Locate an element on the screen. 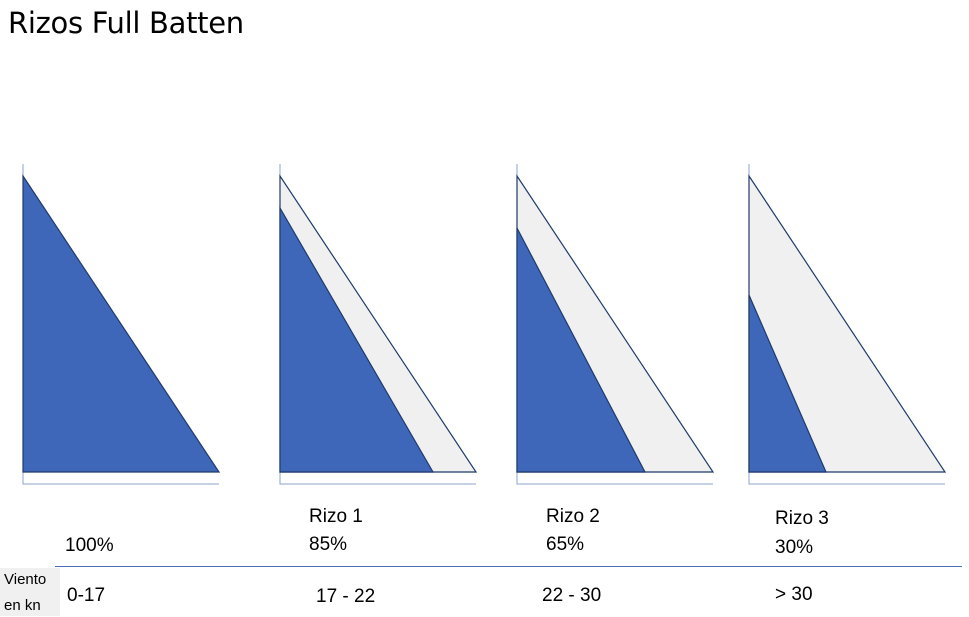 The width and height of the screenshot is (969, 617). wind-rizo-3: > 30 is located at coordinates (794, 595).